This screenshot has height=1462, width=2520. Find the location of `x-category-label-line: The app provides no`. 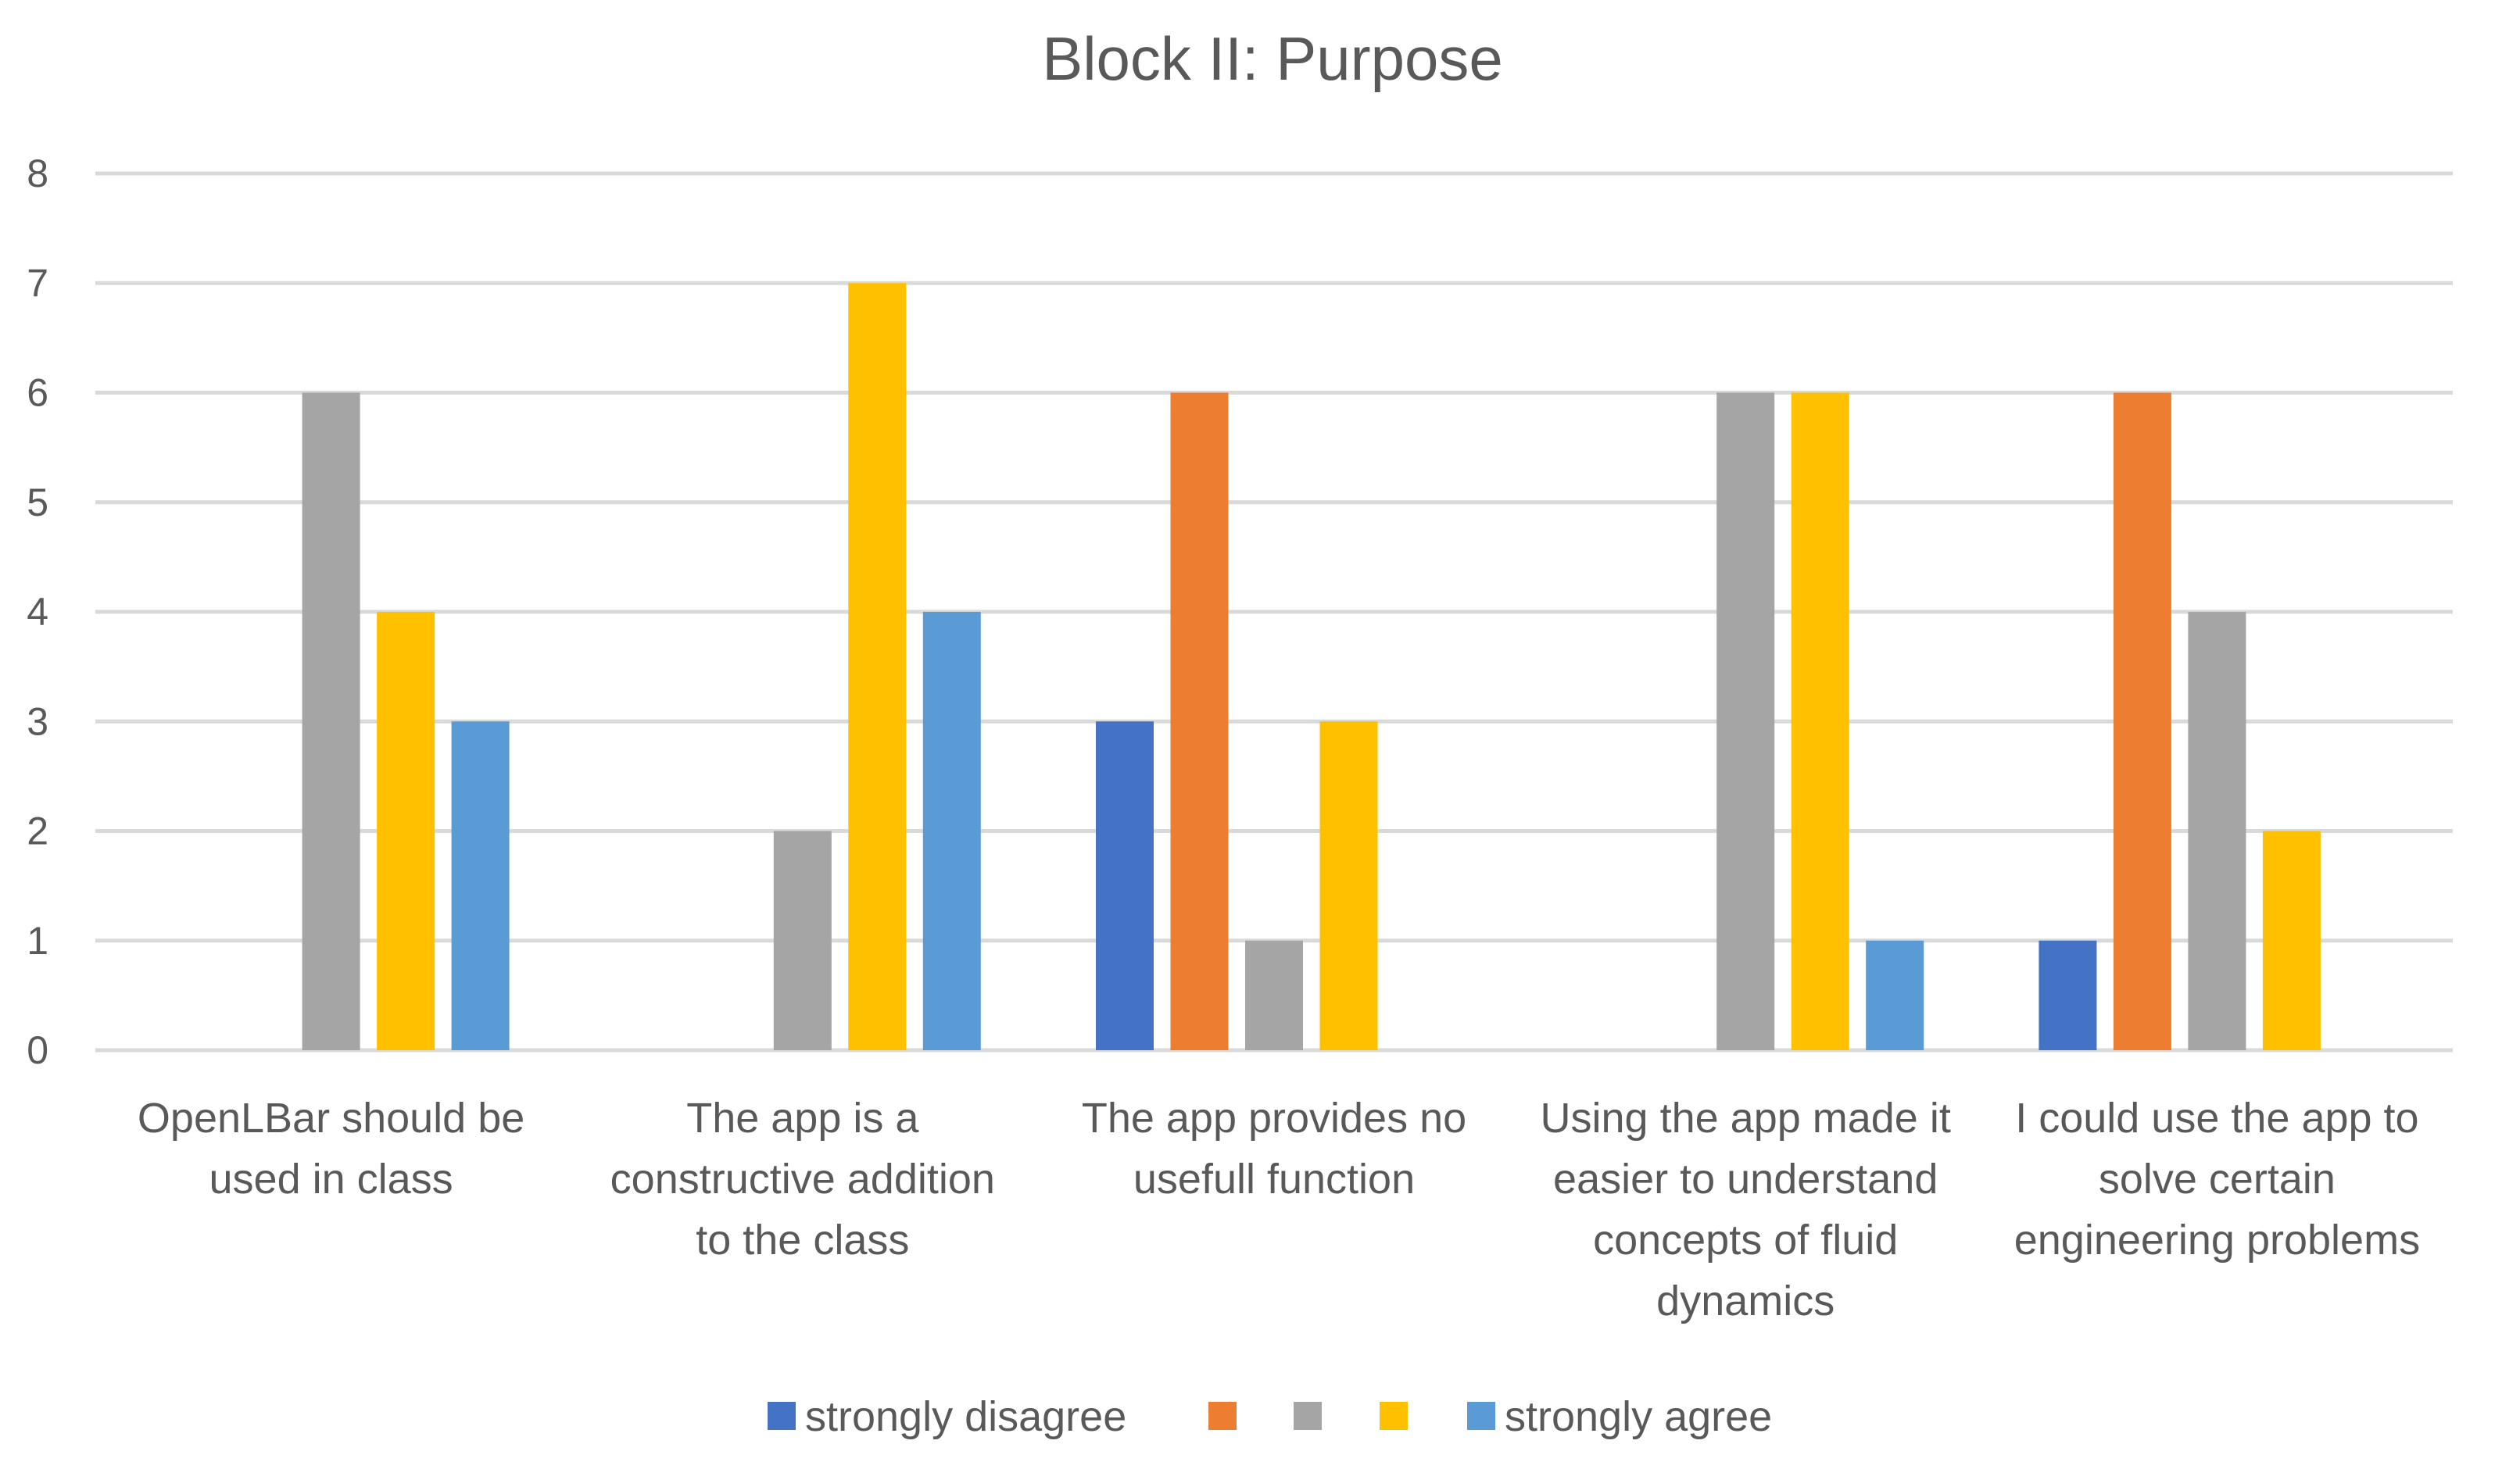

x-category-label-line: The app provides no is located at coordinates (1274, 1118).